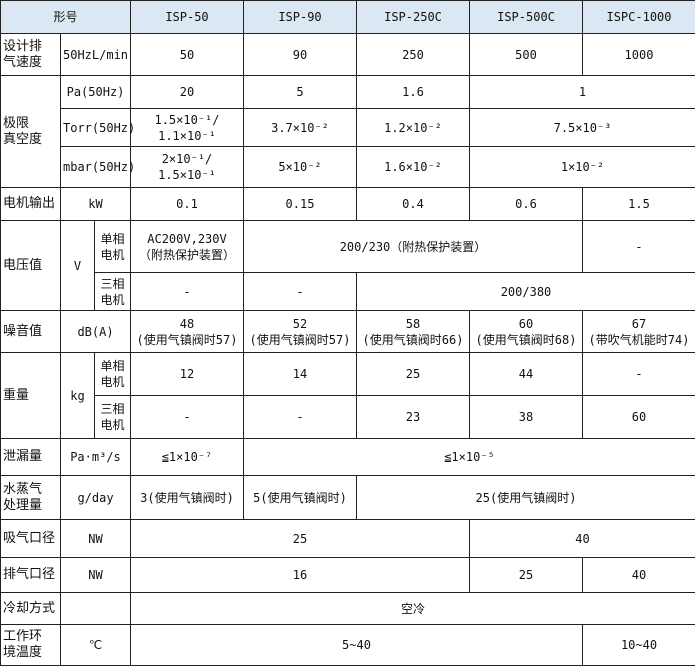 The height and width of the screenshot is (666, 695). I want to click on table-cell: 23, so click(413, 417).